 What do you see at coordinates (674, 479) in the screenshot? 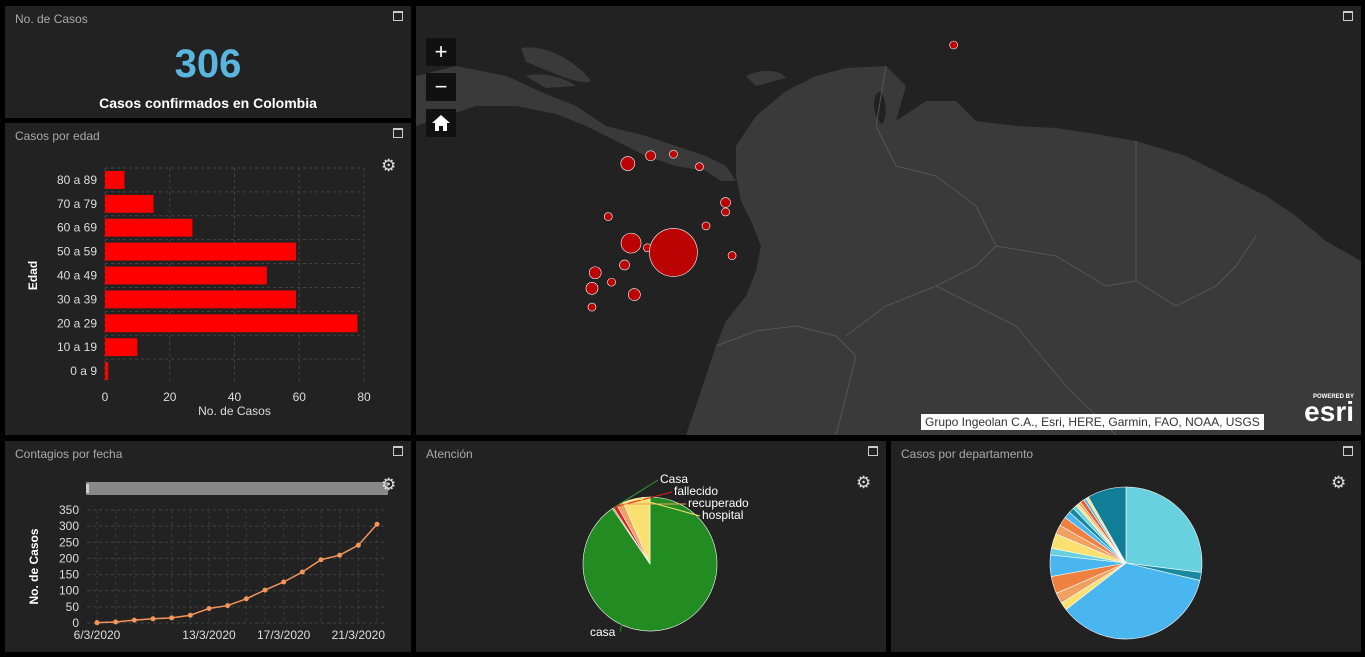
I see `pie-label: Casa` at bounding box center [674, 479].